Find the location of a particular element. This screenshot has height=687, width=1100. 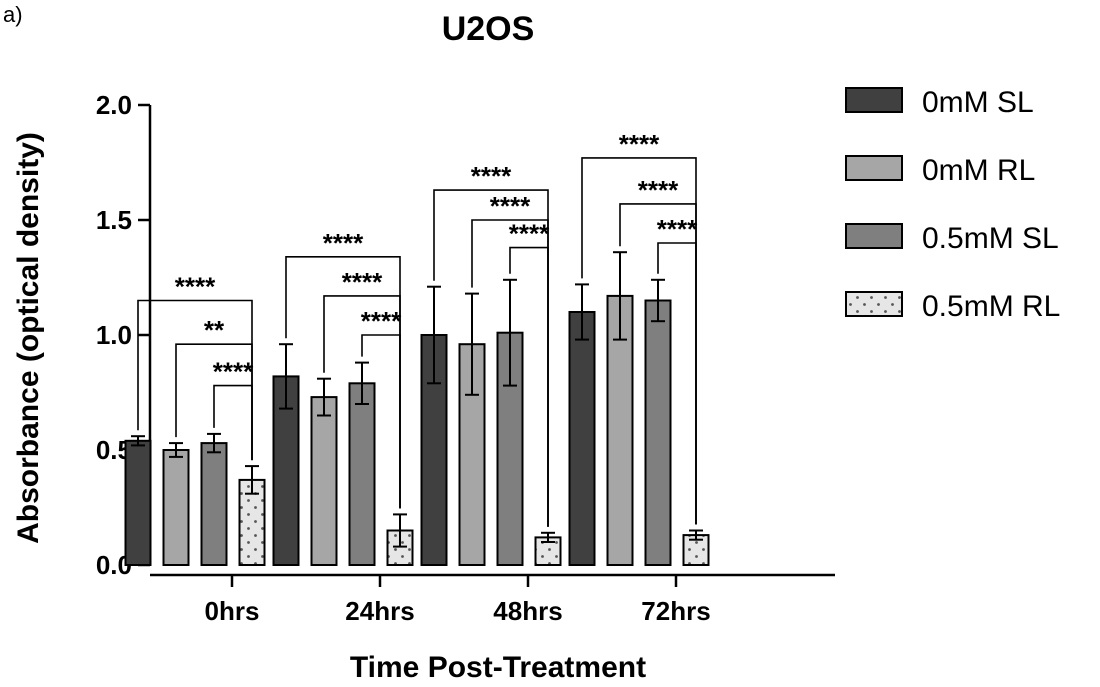

legend-label: 0.5mM RL is located at coordinates (991, 306).